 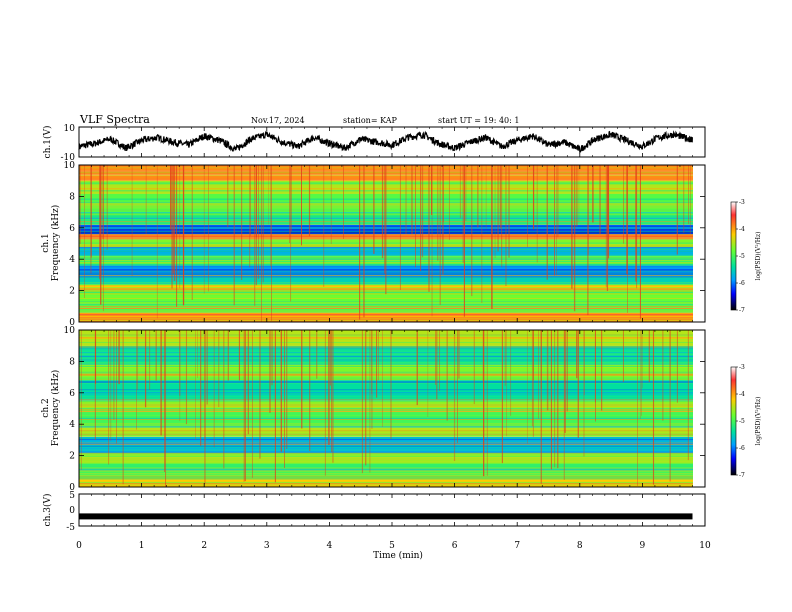 What do you see at coordinates (70, 129) in the screenshot?
I see `ch1-ytick-top: 10` at bounding box center [70, 129].